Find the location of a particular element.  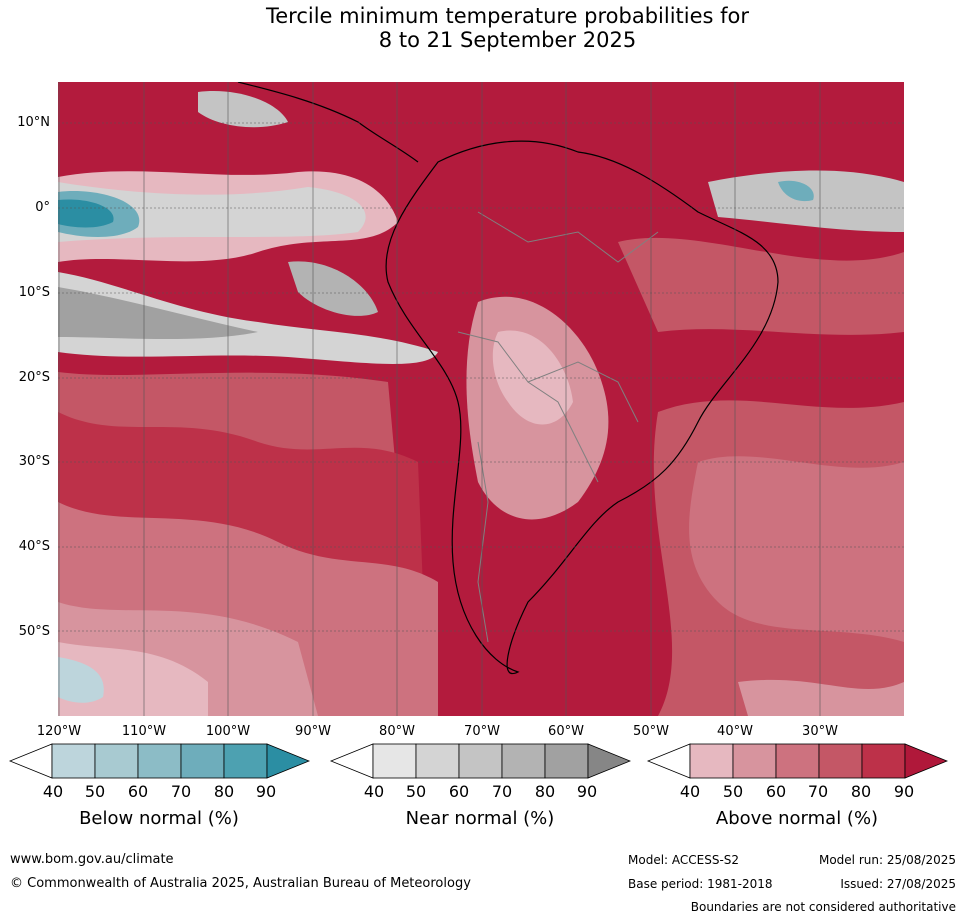

below-70-patch-atlantic is located at coordinates (796, 191).